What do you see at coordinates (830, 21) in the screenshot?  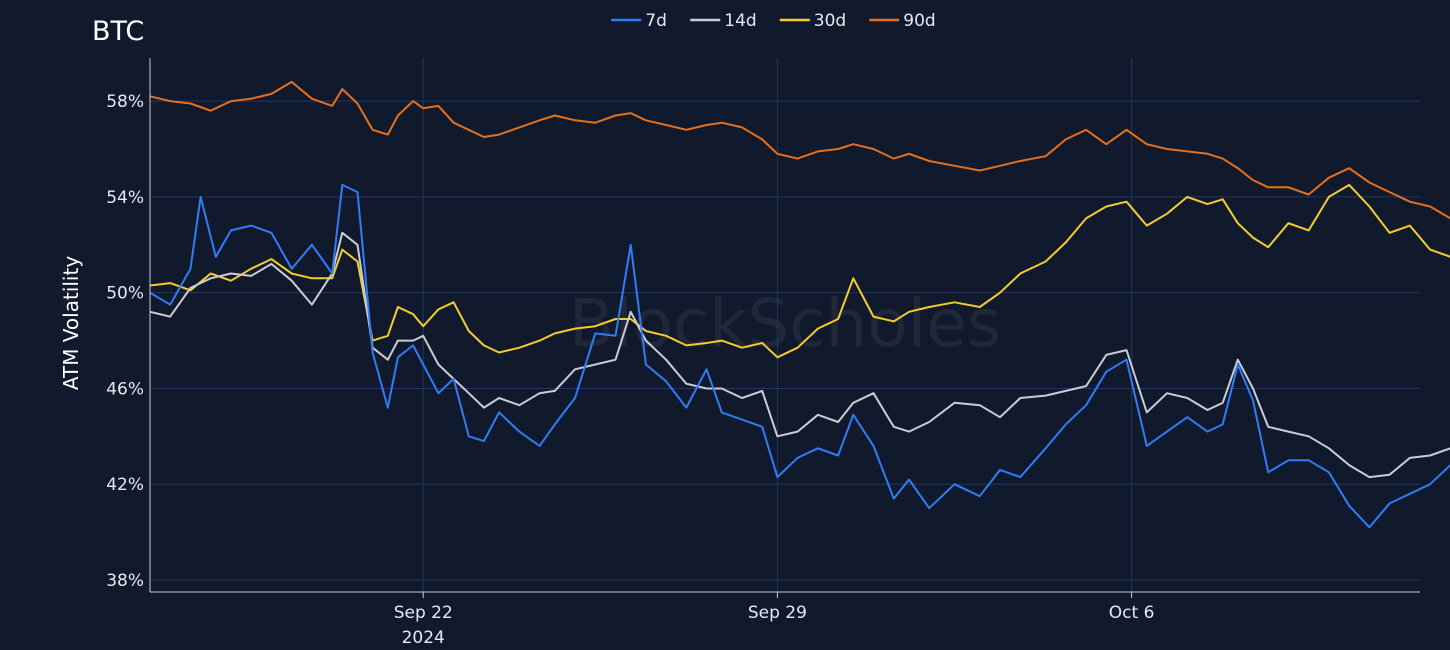 I see `legend-label-30d: 30d` at bounding box center [830, 21].